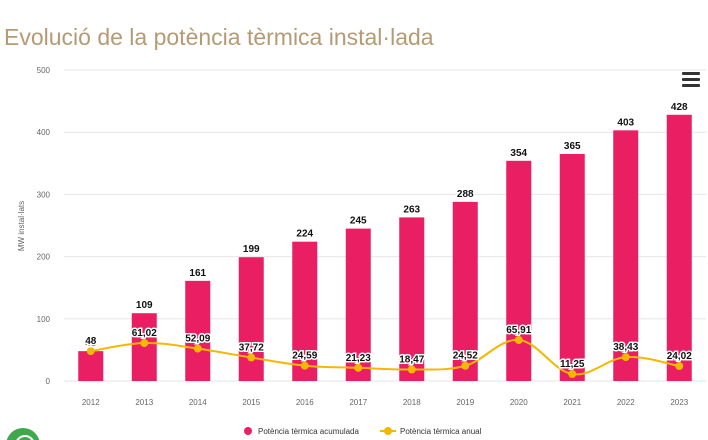 This screenshot has height=440, width=708. I want to click on x-tick-label: 2014, so click(198, 402).